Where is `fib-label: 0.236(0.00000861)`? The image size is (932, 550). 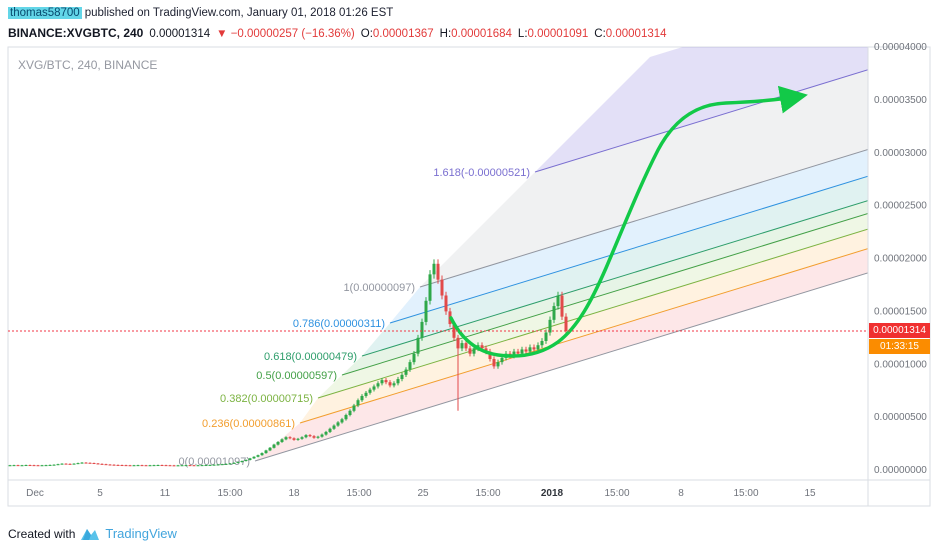
fib-label: 0.236(0.00000861) is located at coordinates (248, 424).